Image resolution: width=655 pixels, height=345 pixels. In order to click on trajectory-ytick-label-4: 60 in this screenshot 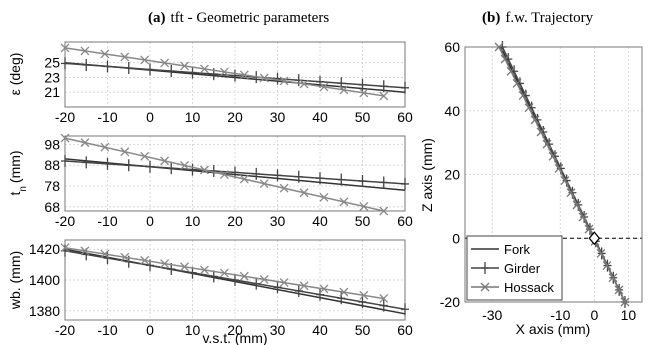, I will do `click(452, 47)`.